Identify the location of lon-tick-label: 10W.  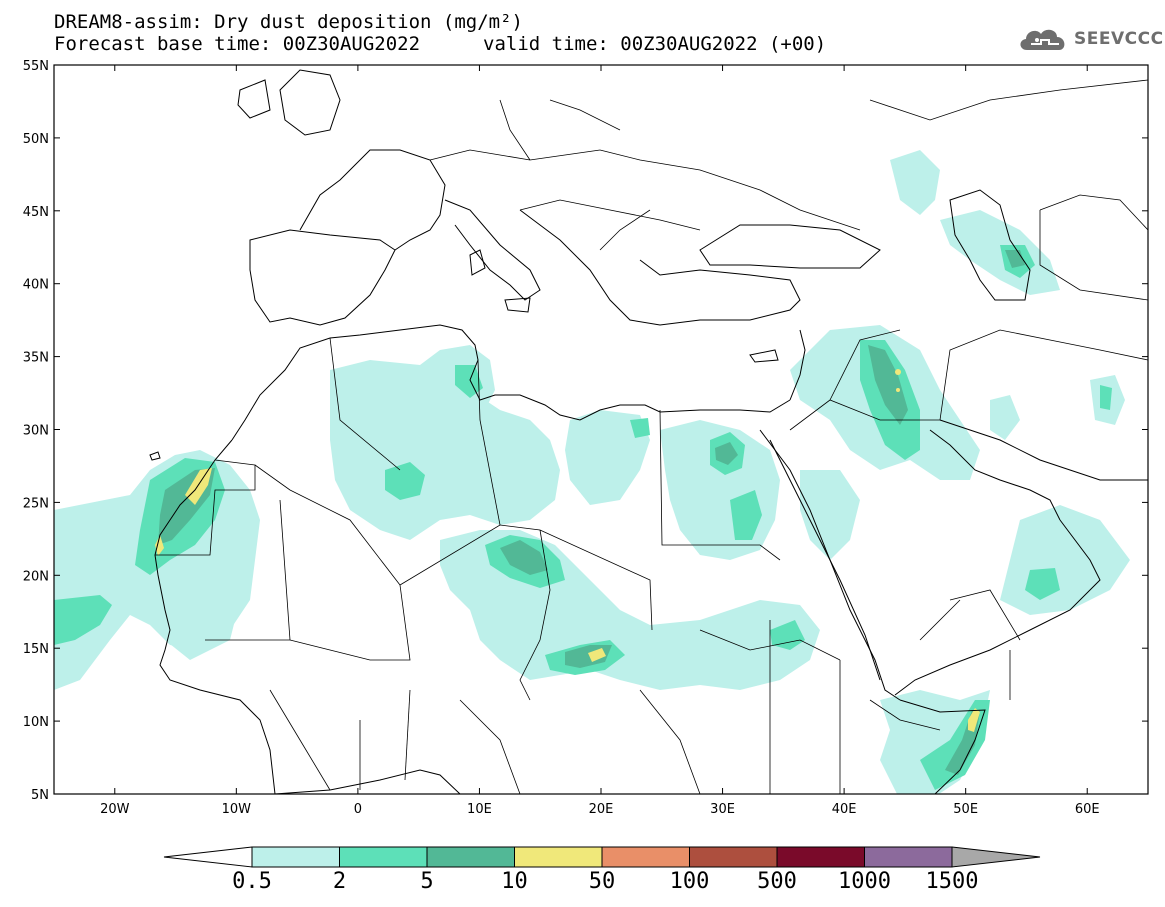
(237, 809).